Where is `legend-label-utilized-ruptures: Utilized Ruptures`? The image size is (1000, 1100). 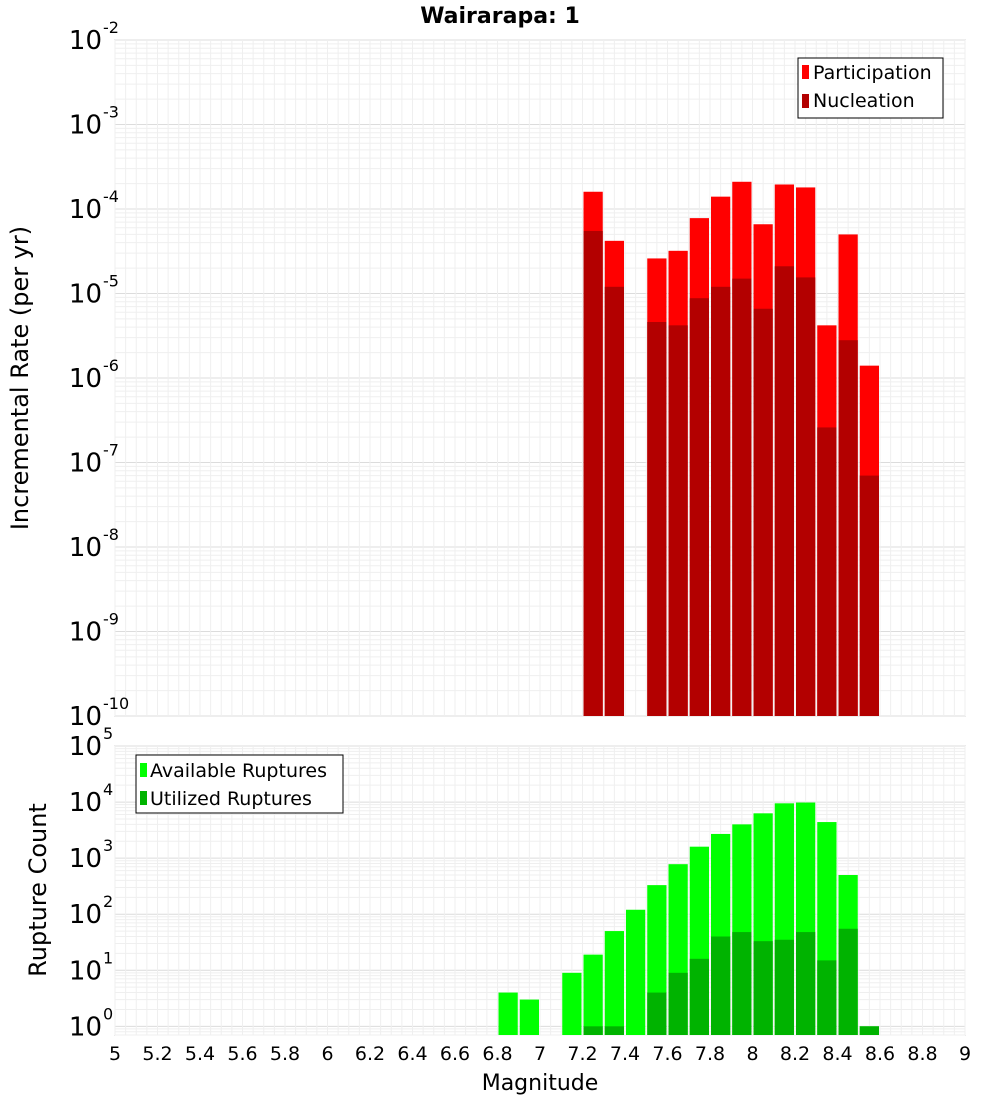 legend-label-utilized-ruptures: Utilized Ruptures is located at coordinates (231, 799).